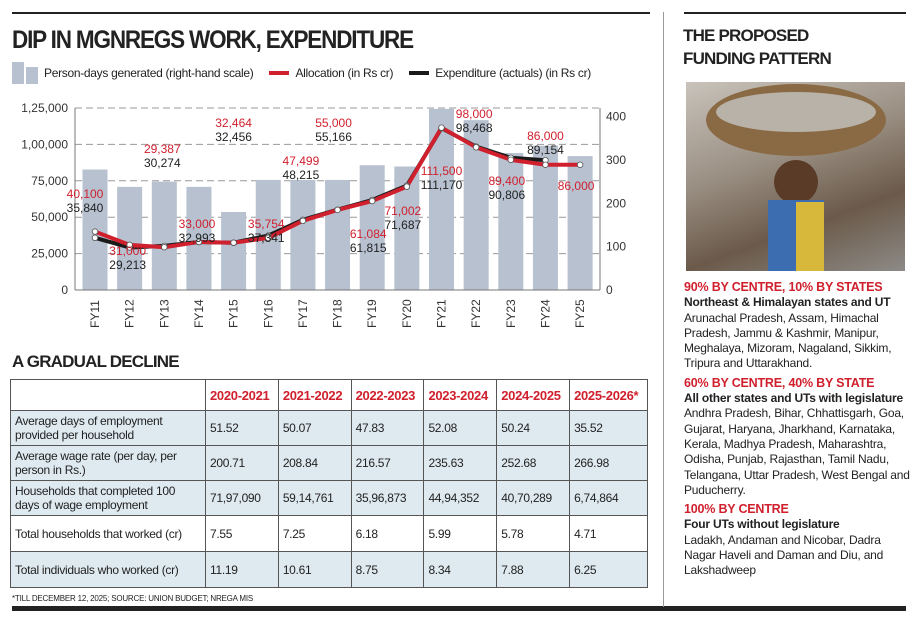  What do you see at coordinates (162, 163) in the screenshot?
I see `expenditure-label: 30,274` at bounding box center [162, 163].